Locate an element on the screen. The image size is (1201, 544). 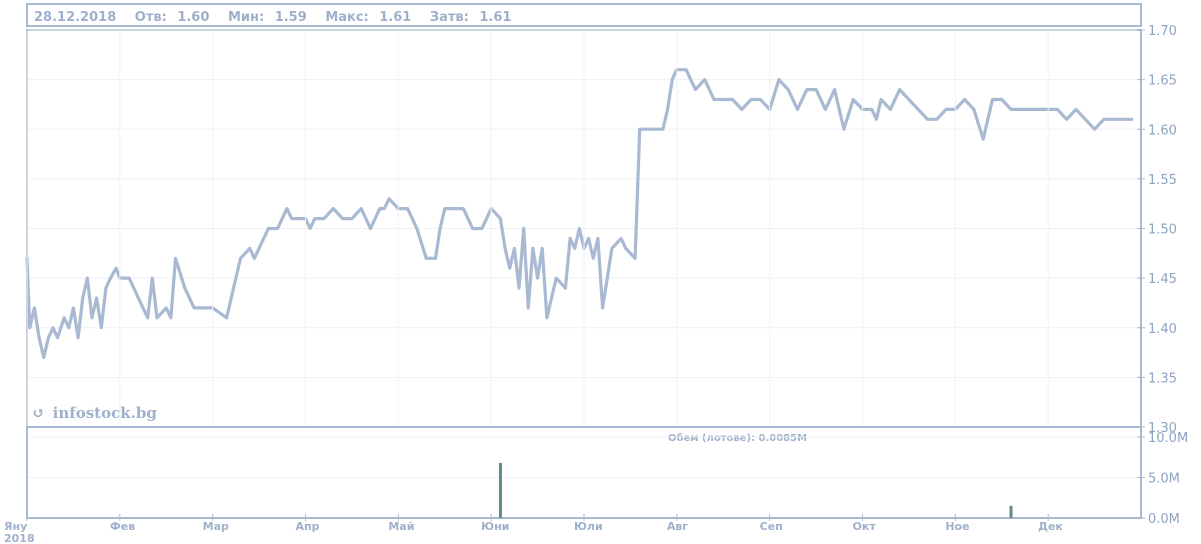
x-tick-label: Юни is located at coordinates (495, 526).